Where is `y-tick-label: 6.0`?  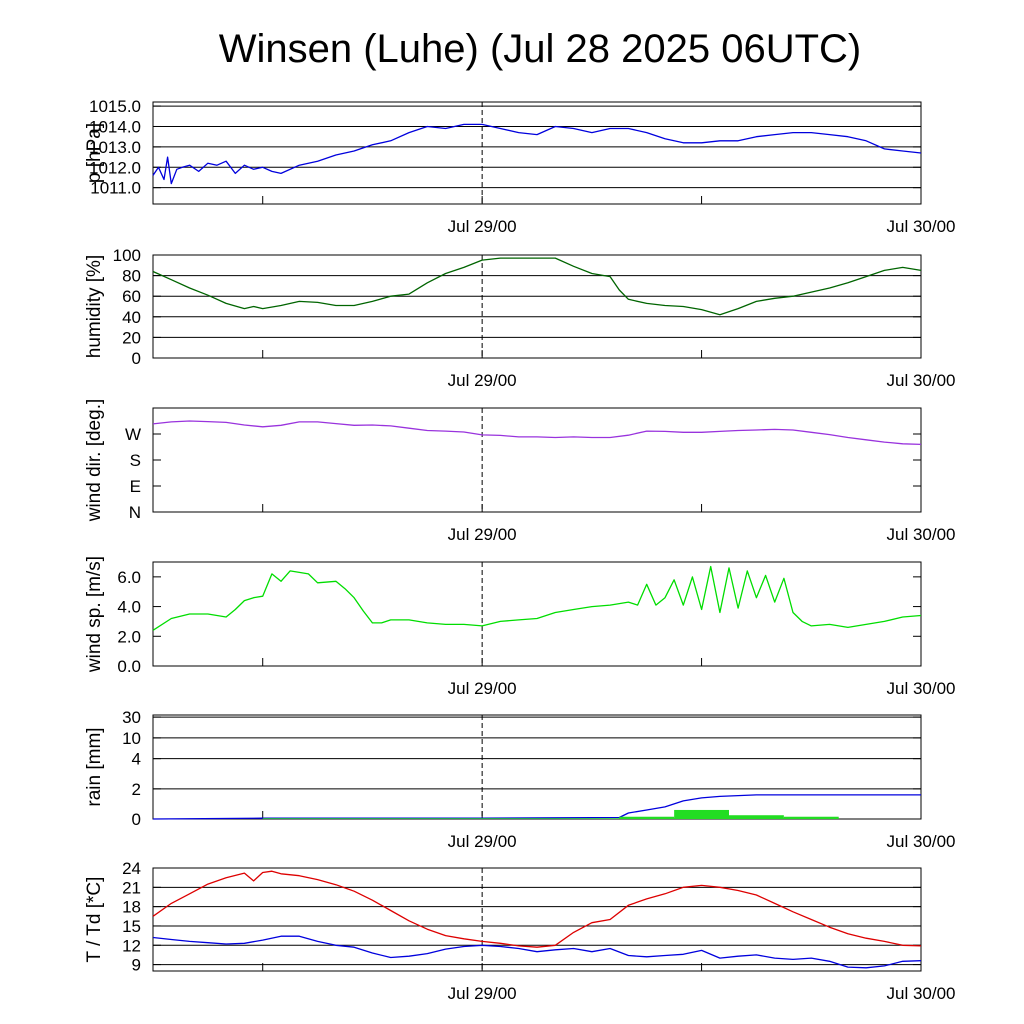 y-tick-label: 6.0 is located at coordinates (129, 577).